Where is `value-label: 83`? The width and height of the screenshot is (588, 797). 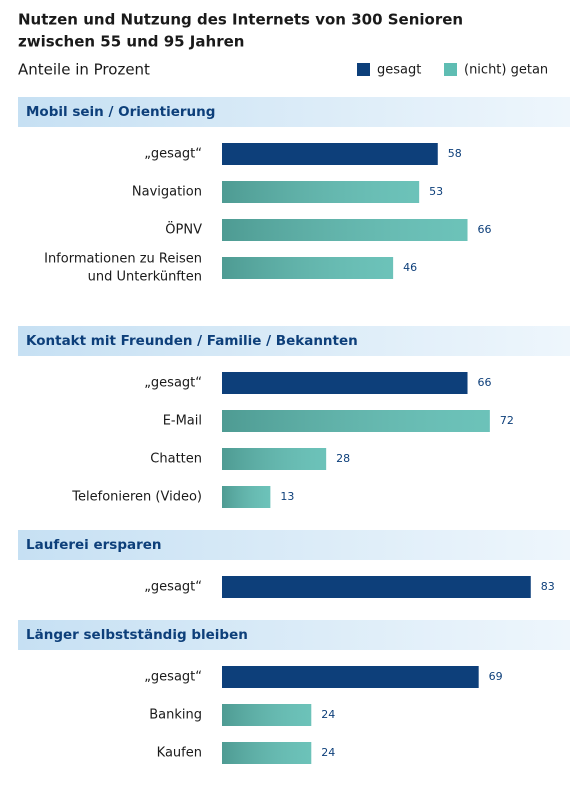 value-label: 83 is located at coordinates (548, 586).